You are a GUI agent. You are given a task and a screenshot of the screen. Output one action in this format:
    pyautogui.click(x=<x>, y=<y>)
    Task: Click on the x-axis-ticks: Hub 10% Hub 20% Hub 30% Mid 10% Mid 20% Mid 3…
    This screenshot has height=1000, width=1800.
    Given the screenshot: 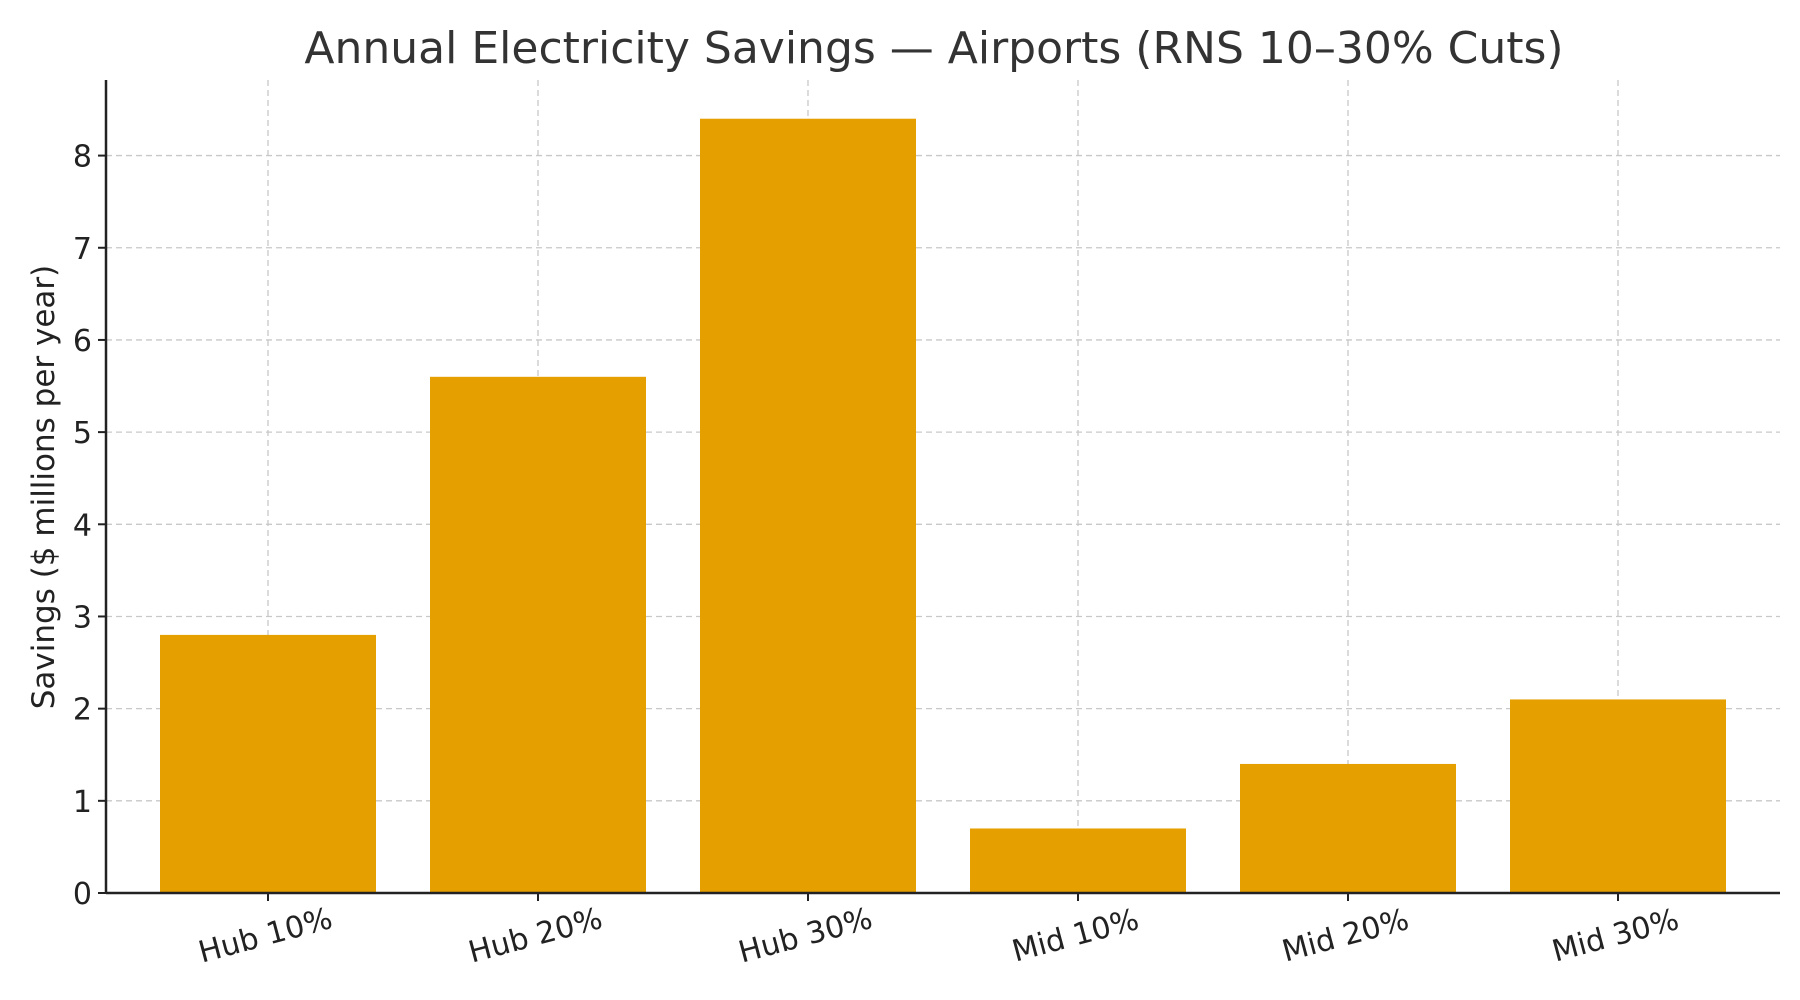 What is the action you would take?
    pyautogui.click(x=939, y=931)
    